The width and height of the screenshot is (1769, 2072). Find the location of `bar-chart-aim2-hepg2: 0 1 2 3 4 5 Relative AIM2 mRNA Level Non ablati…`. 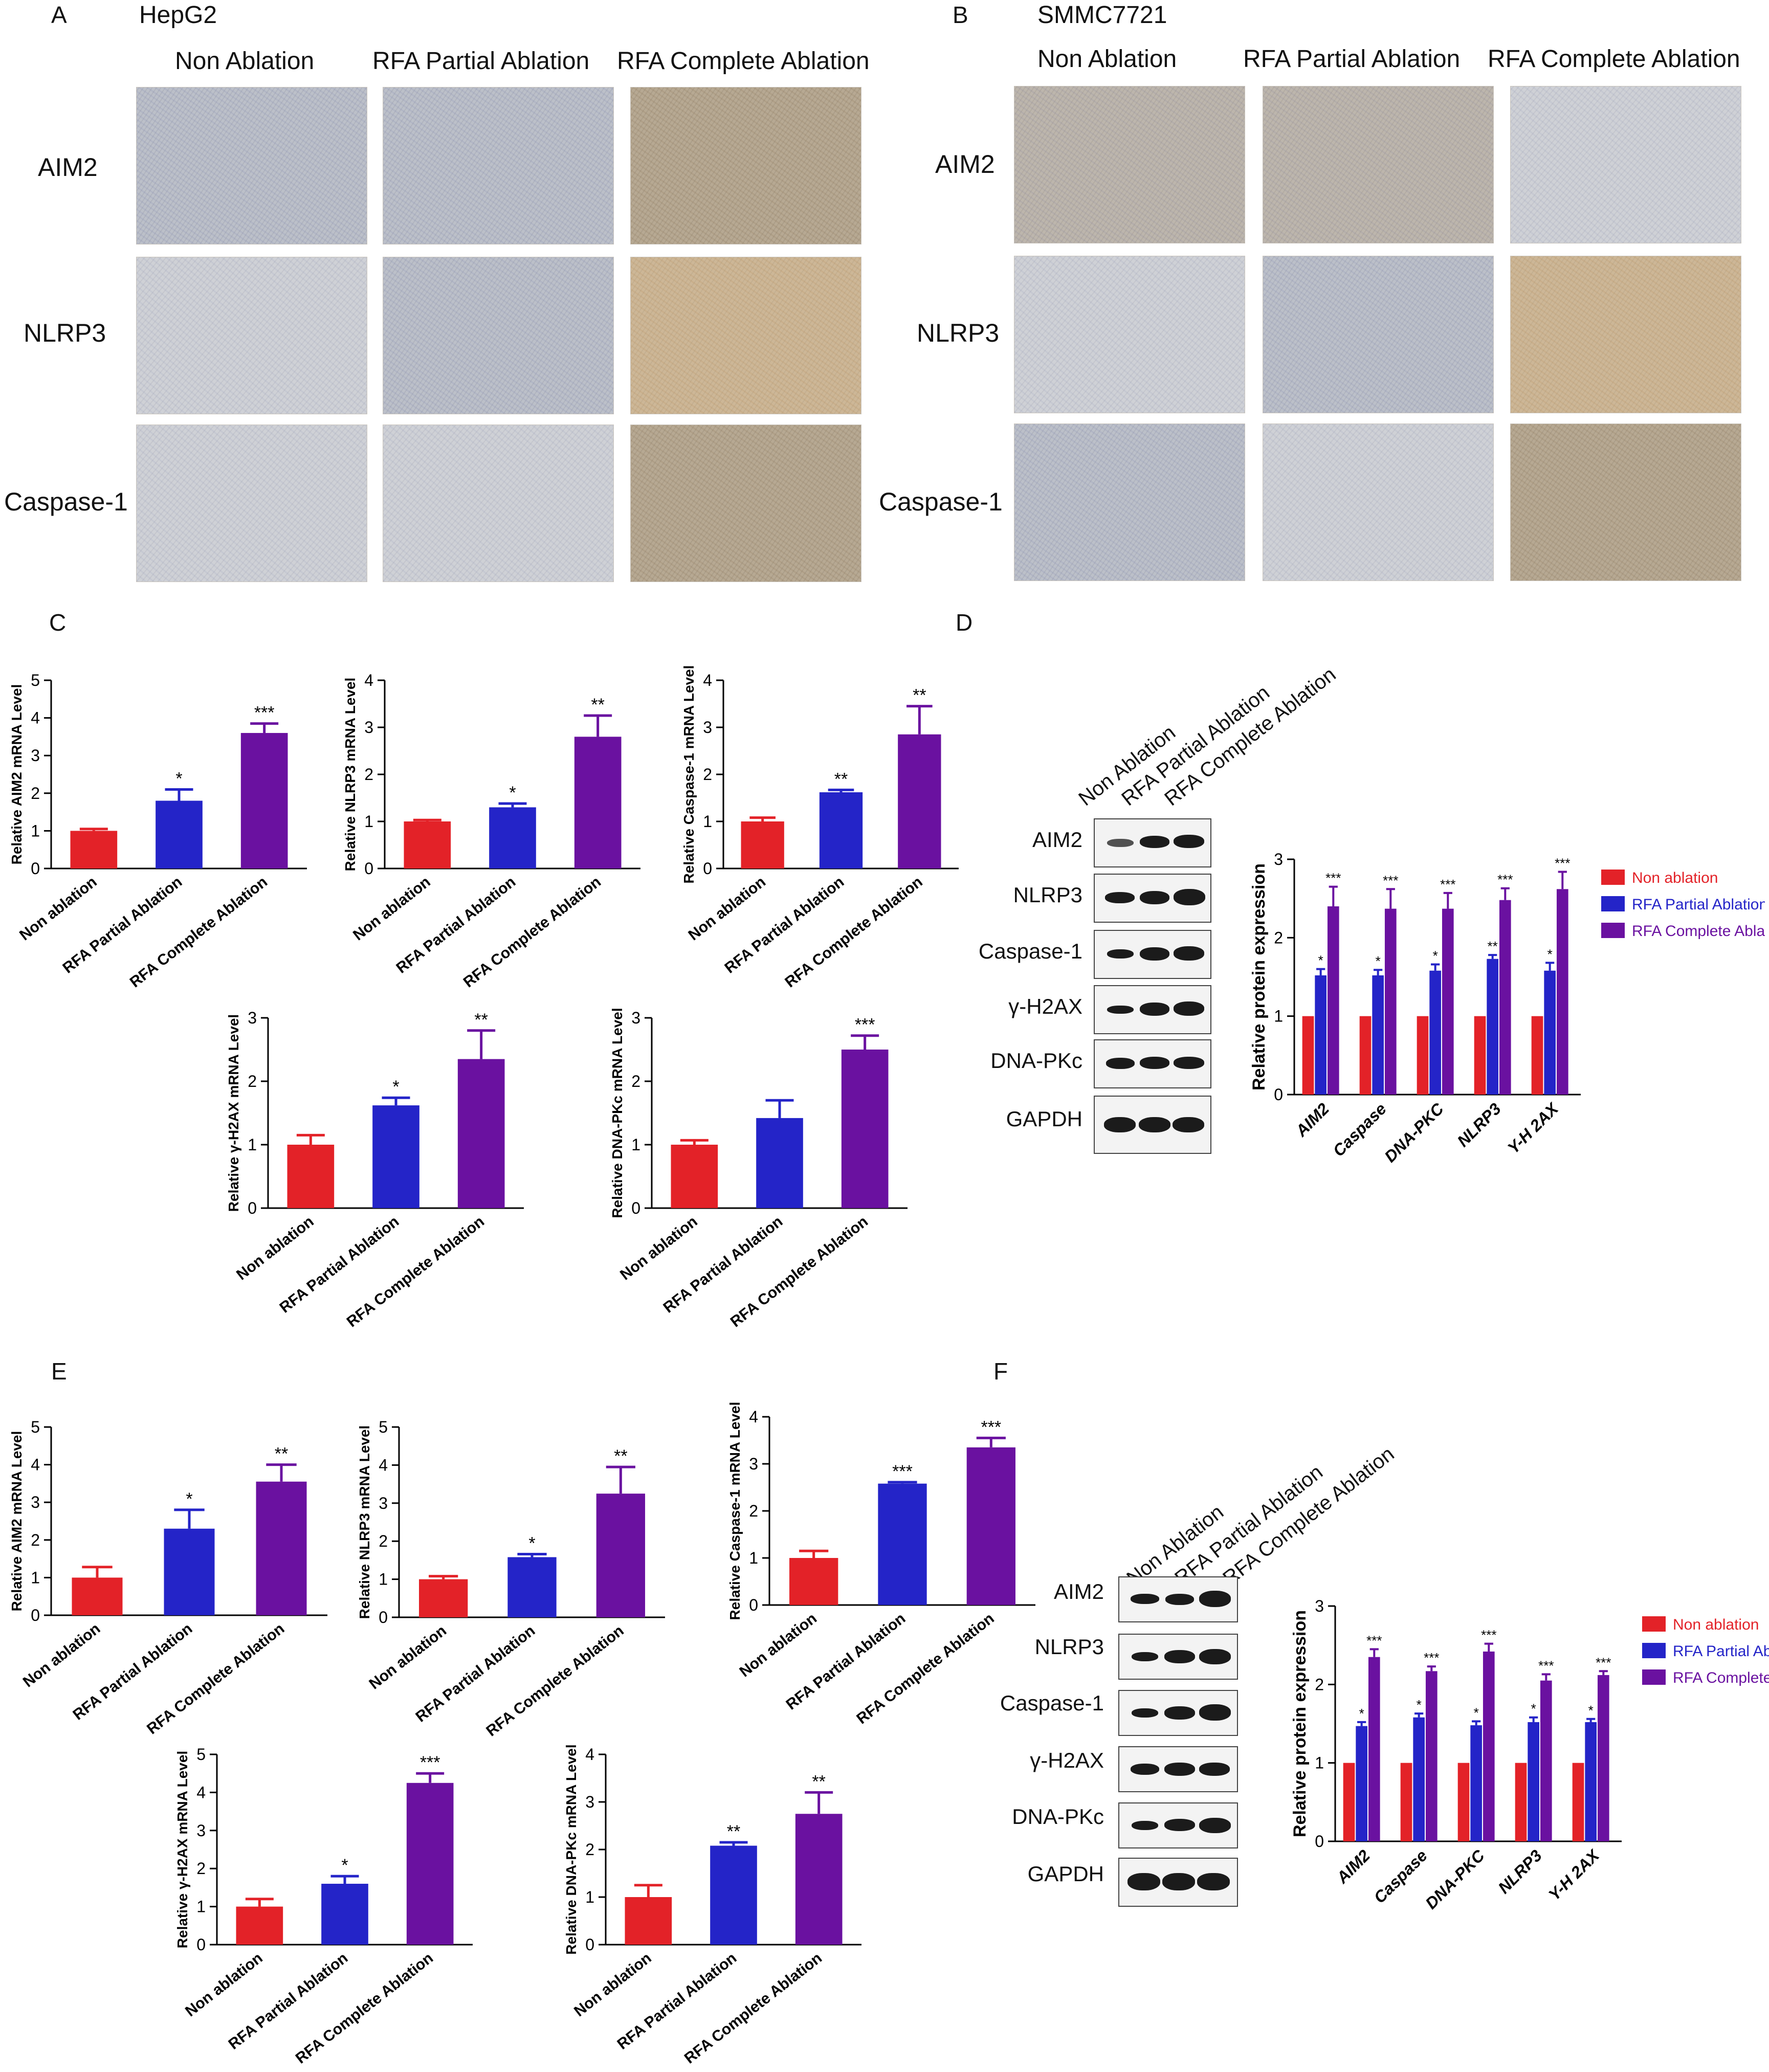

bar-chart-aim2-hepg2: 0 1 2 3 4 5 Relative AIM2 mRNA Level Non ablati… is located at coordinates (158, 831).